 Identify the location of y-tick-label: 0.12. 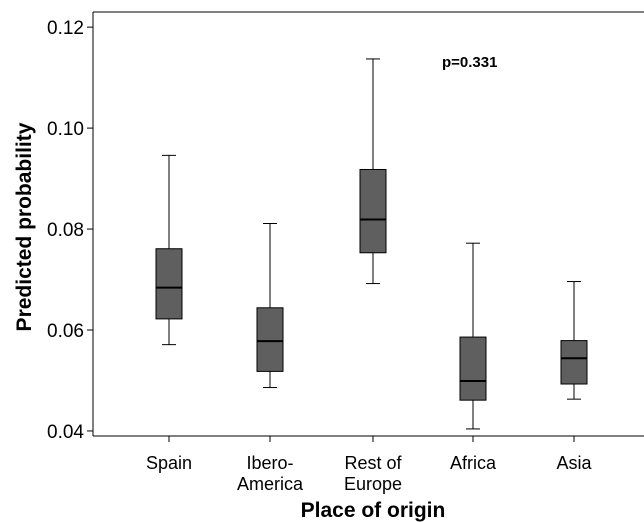
(65, 28).